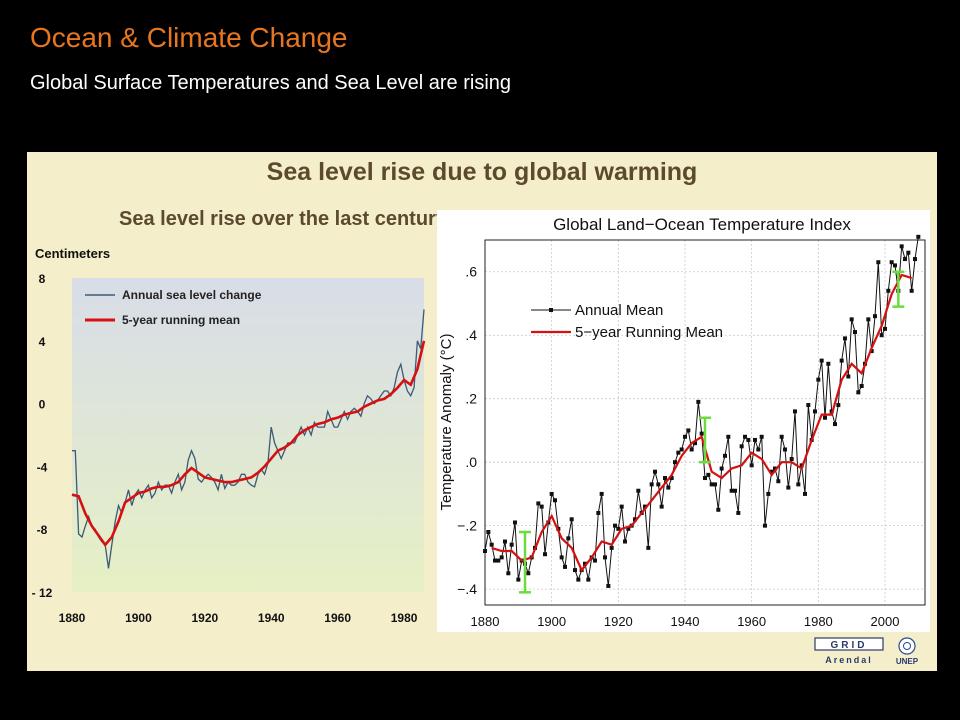 This screenshot has height=720, width=960. What do you see at coordinates (189, 37) in the screenshot?
I see `slide-title: Ocean & Climate Change` at bounding box center [189, 37].